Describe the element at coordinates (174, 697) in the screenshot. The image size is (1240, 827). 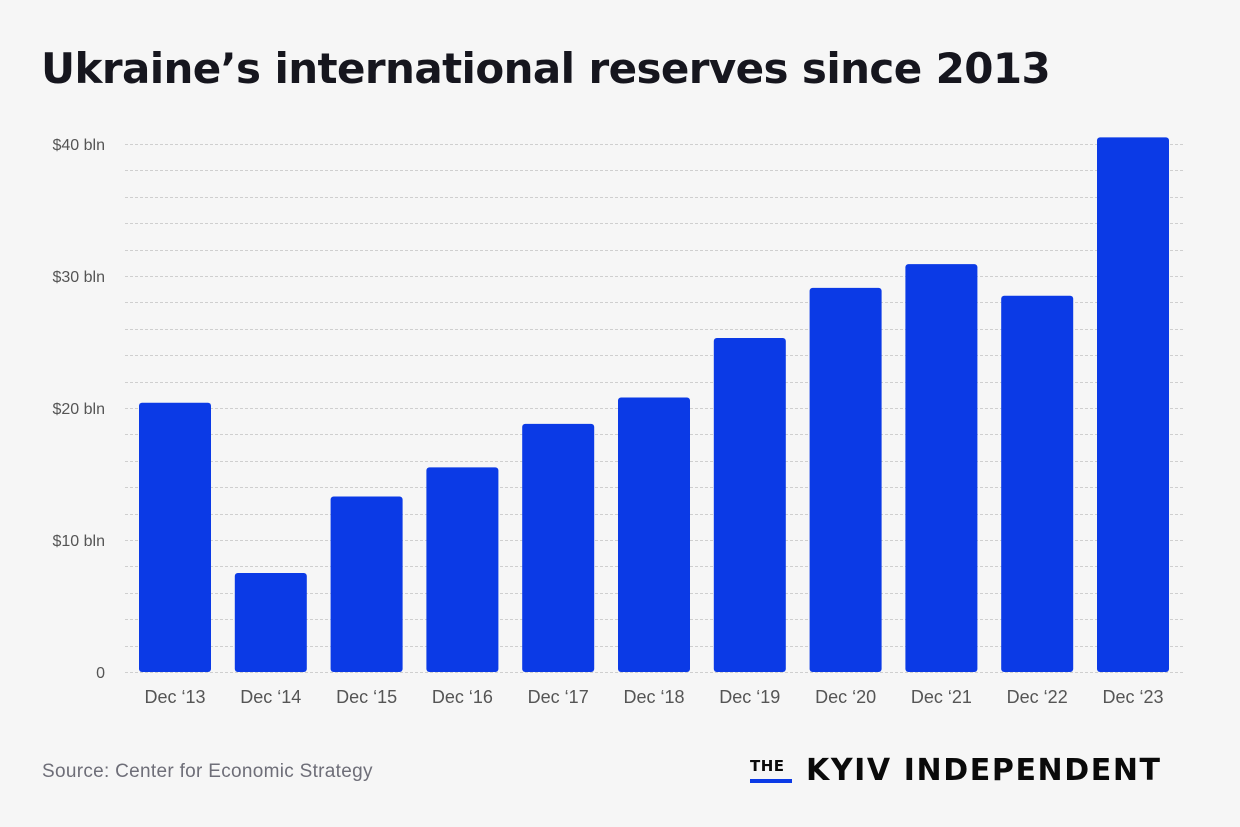
I see `x-tick-label: Dec ‘13` at that location.